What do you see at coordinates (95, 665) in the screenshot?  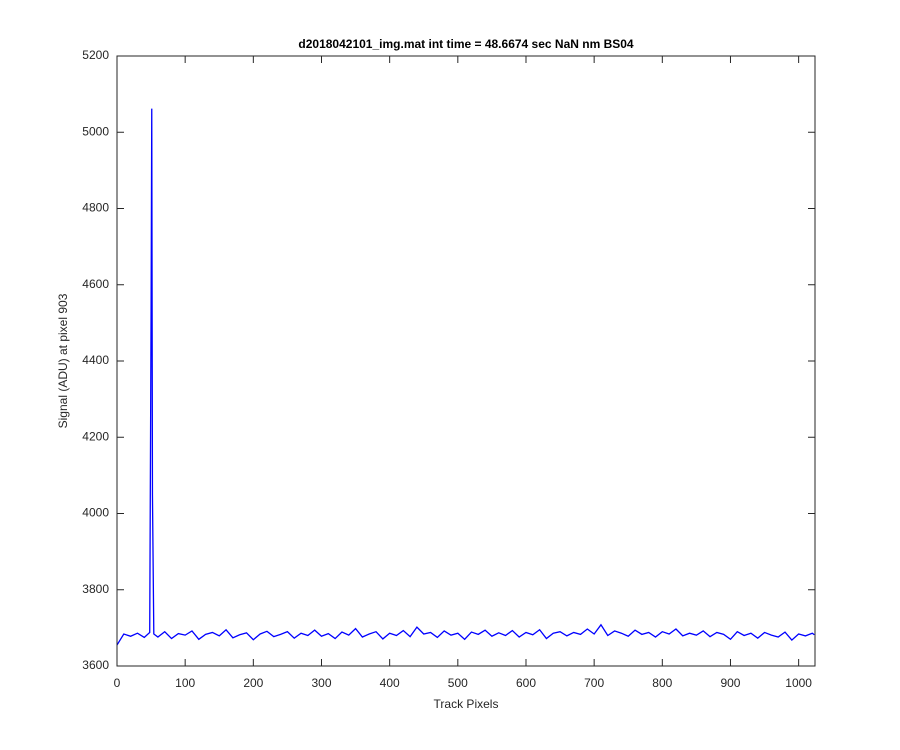 I see `y-tick-label: 3600` at bounding box center [95, 665].